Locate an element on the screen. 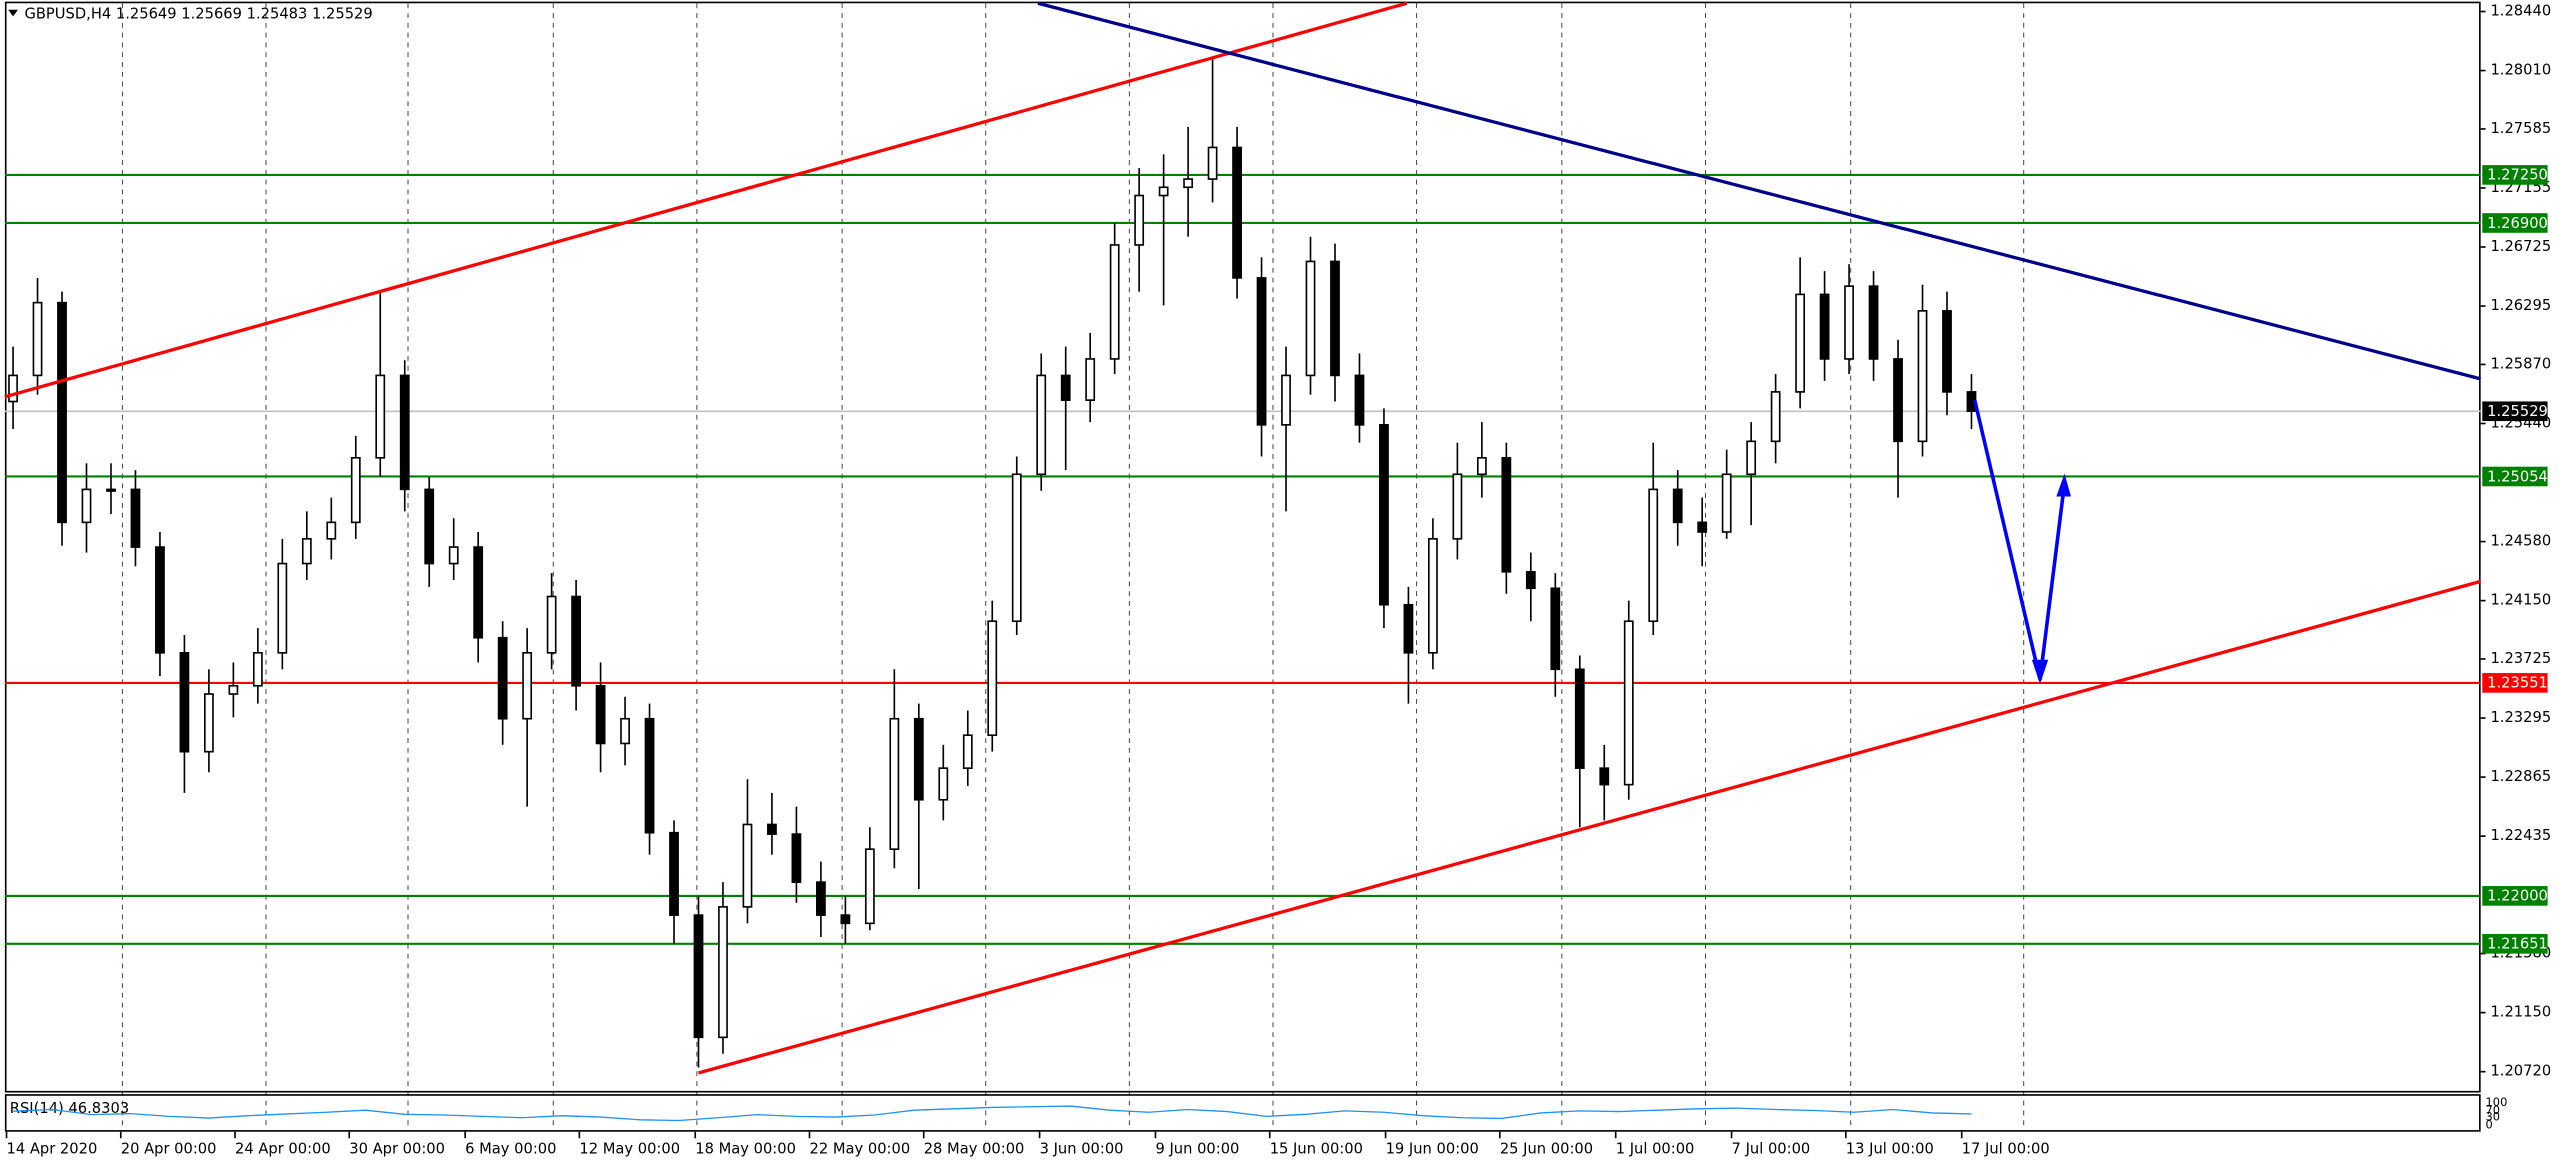 The width and height of the screenshot is (2559, 1166). x-tick-label: 12 May 00:00 is located at coordinates (629, 1149).